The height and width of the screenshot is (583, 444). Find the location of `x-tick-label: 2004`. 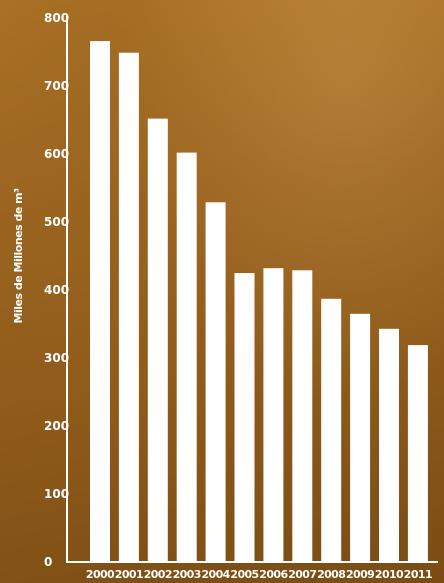

x-tick-label: 2004 is located at coordinates (215, 574).